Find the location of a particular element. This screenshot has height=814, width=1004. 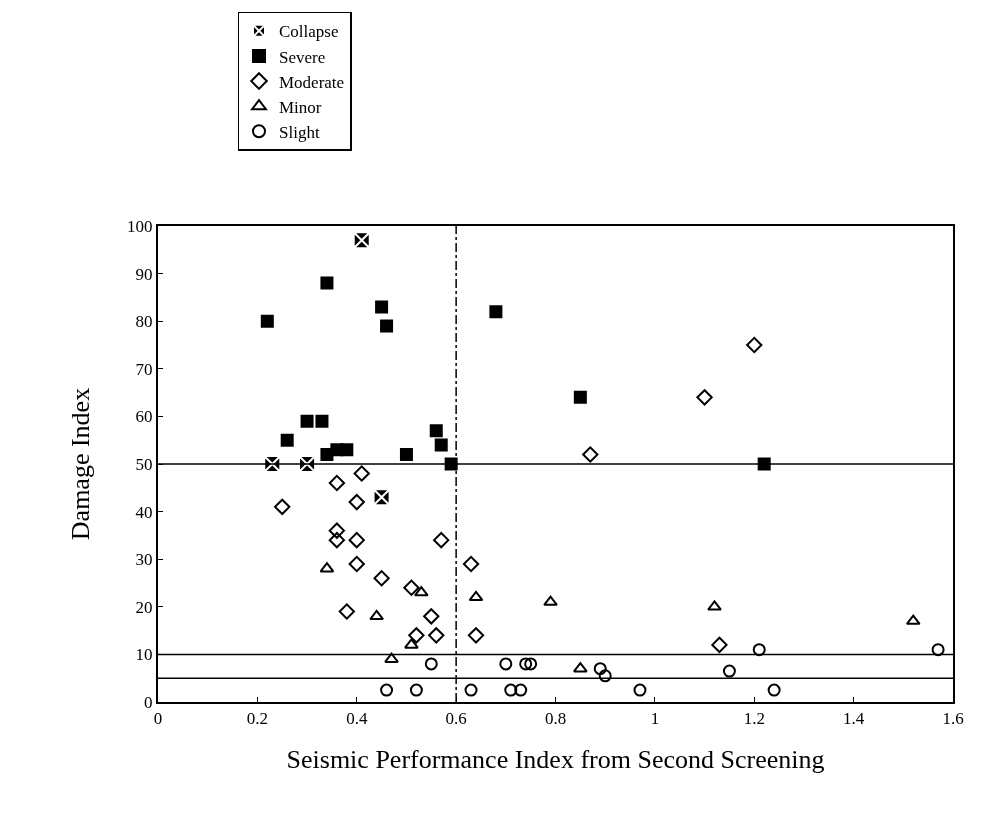

x-tick-label: 1 is located at coordinates (655, 719).